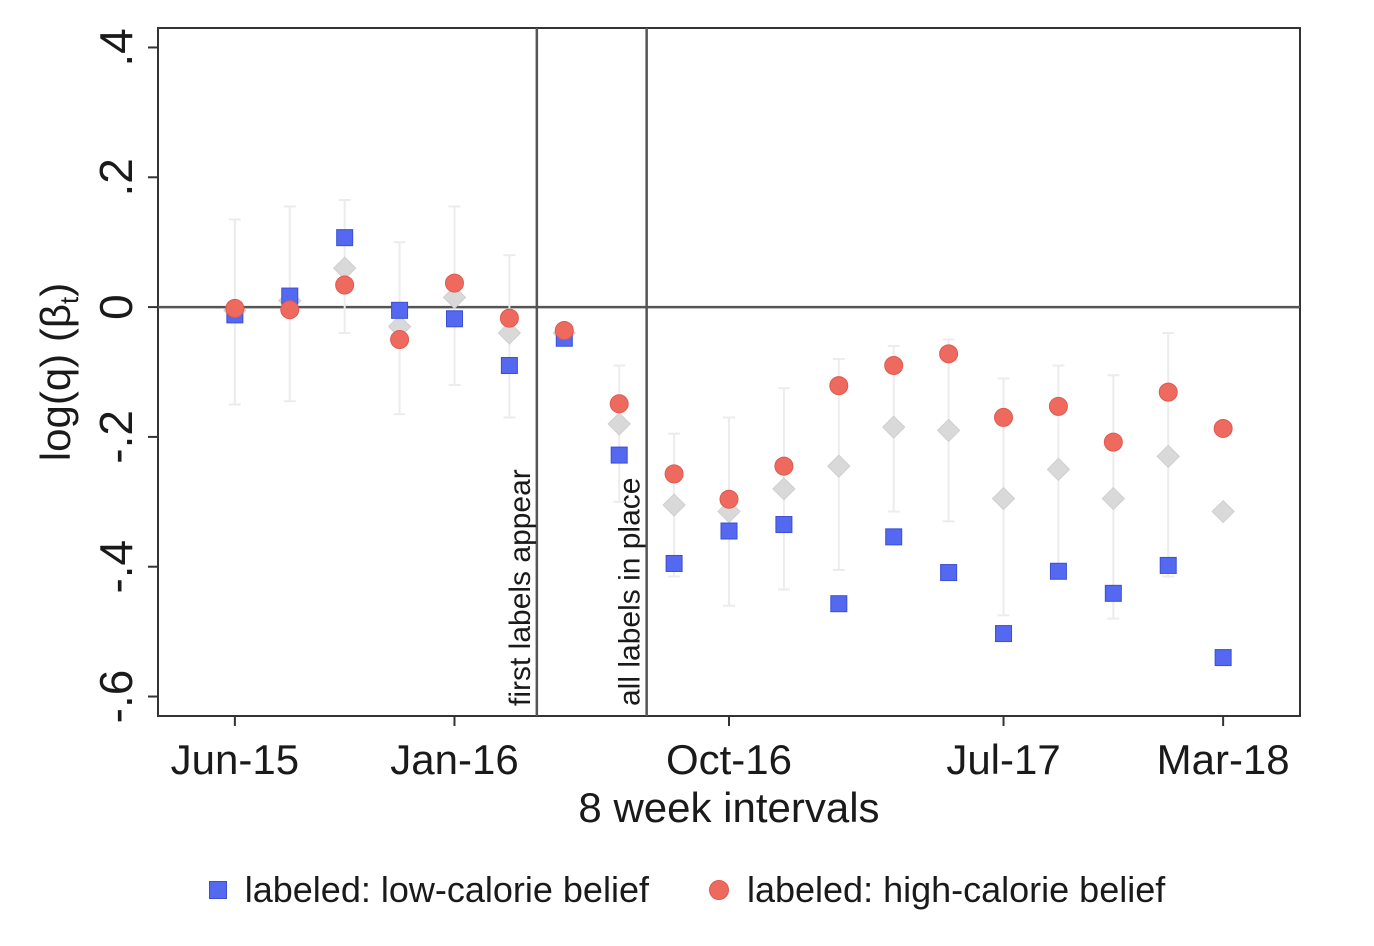  Describe the element at coordinates (454, 759) in the screenshot. I see `x-tick-label: Jan-16` at that location.